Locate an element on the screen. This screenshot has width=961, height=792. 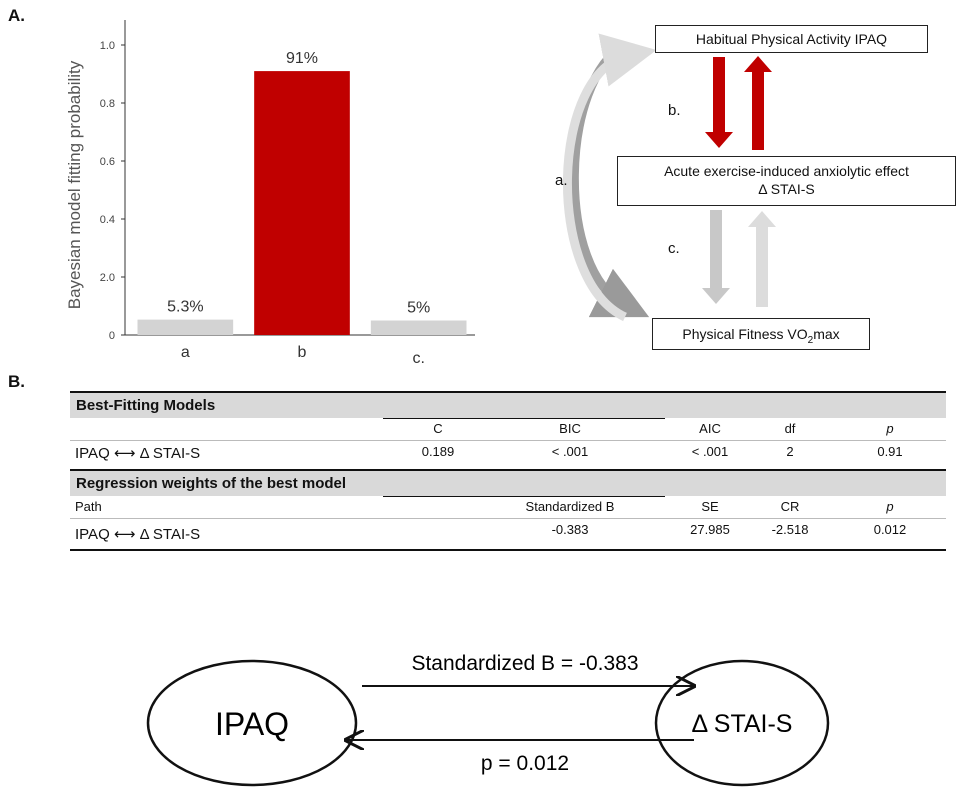
section1-value-c: 0.189 is located at coordinates (438, 451).